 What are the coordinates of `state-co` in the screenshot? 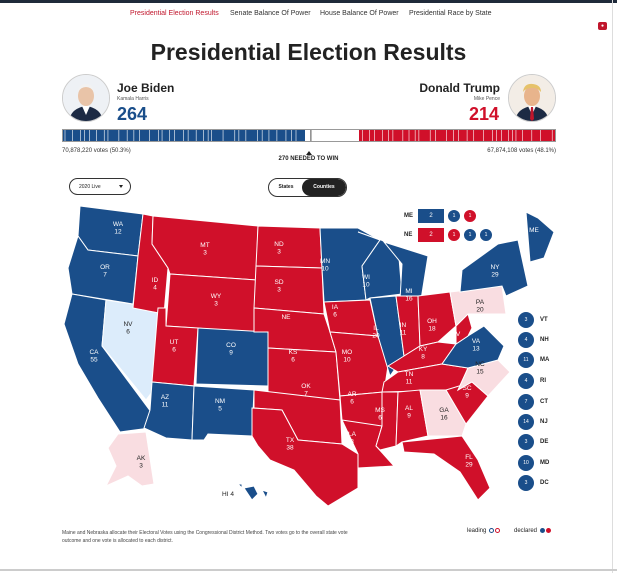 It's located at (232, 357).